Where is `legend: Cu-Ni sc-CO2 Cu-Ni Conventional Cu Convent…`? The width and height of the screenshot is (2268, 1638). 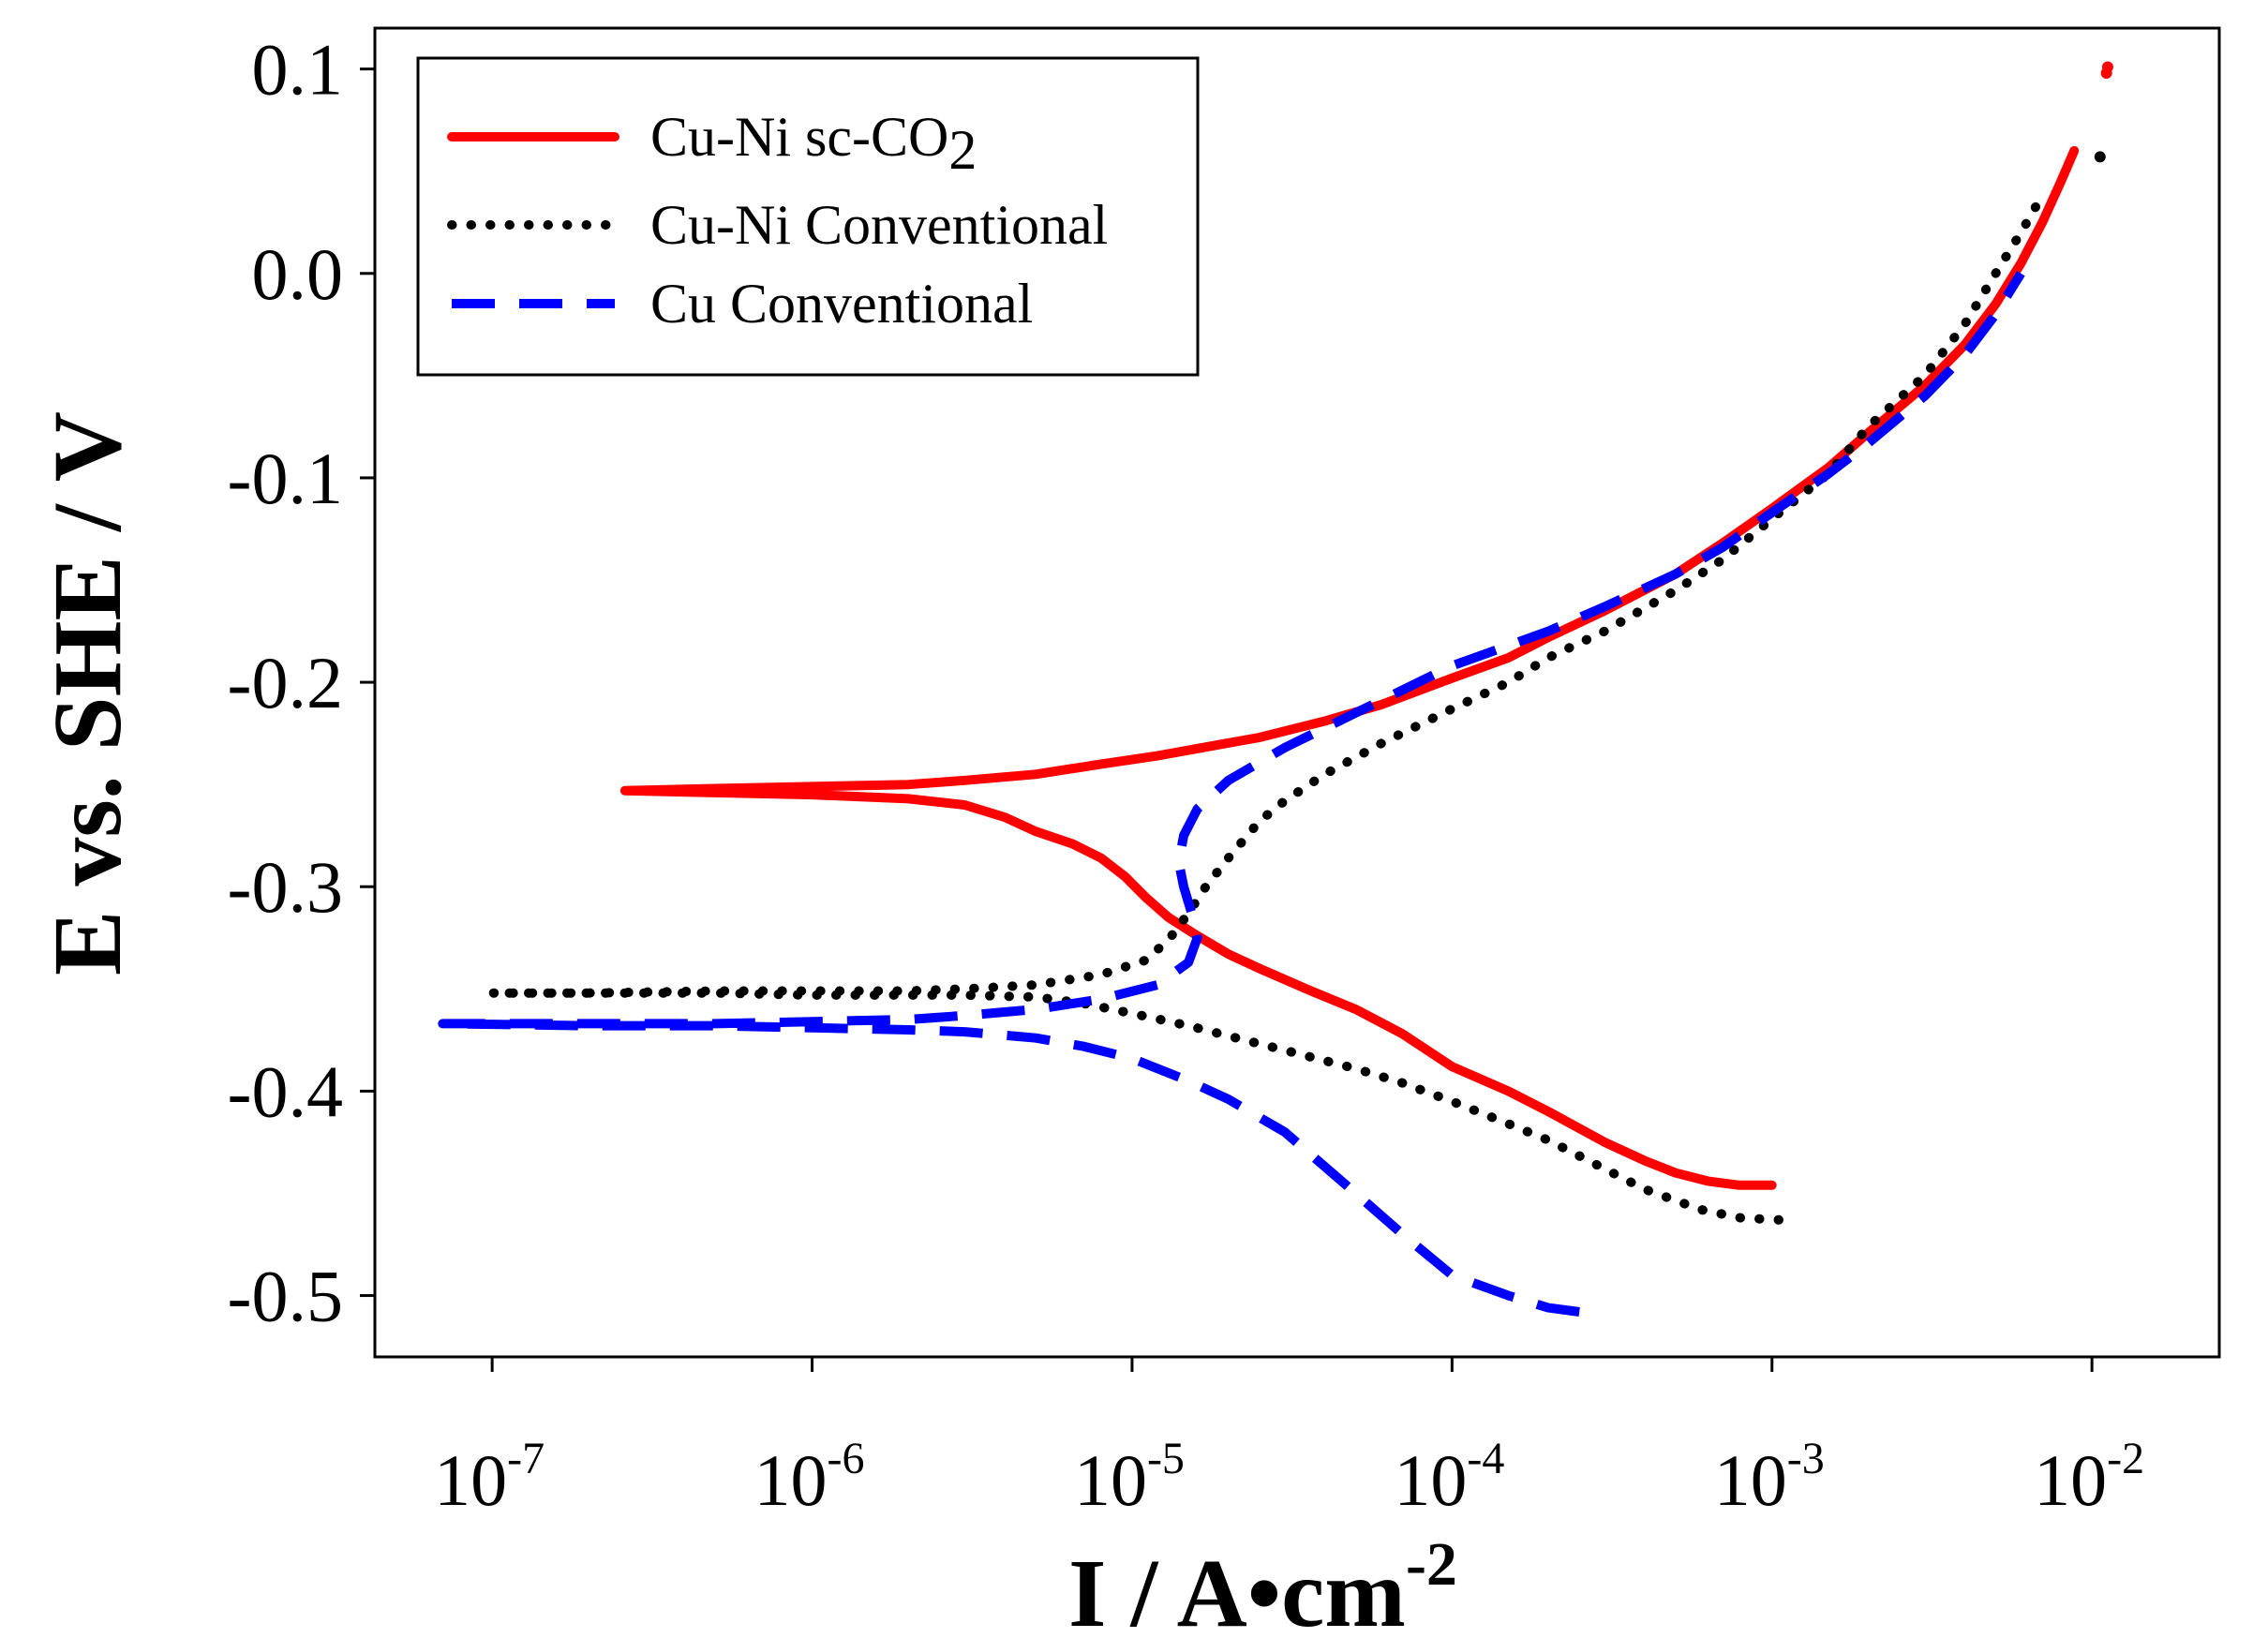
legend: Cu-Ni sc-CO2 Cu-Ni Conventional Cu Convent… is located at coordinates (808, 216).